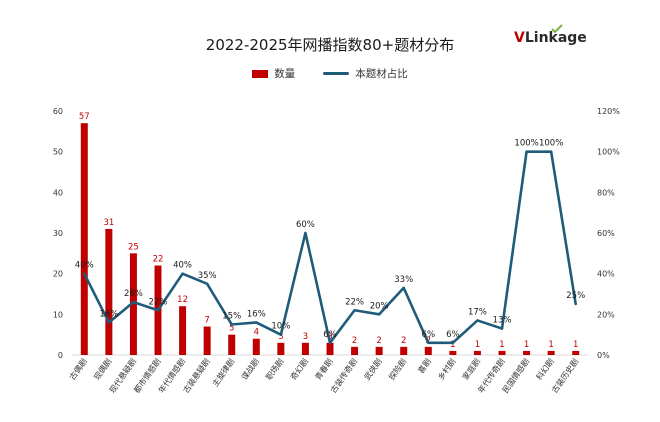  I want to click on share-value-label: 25%, so click(575, 296).